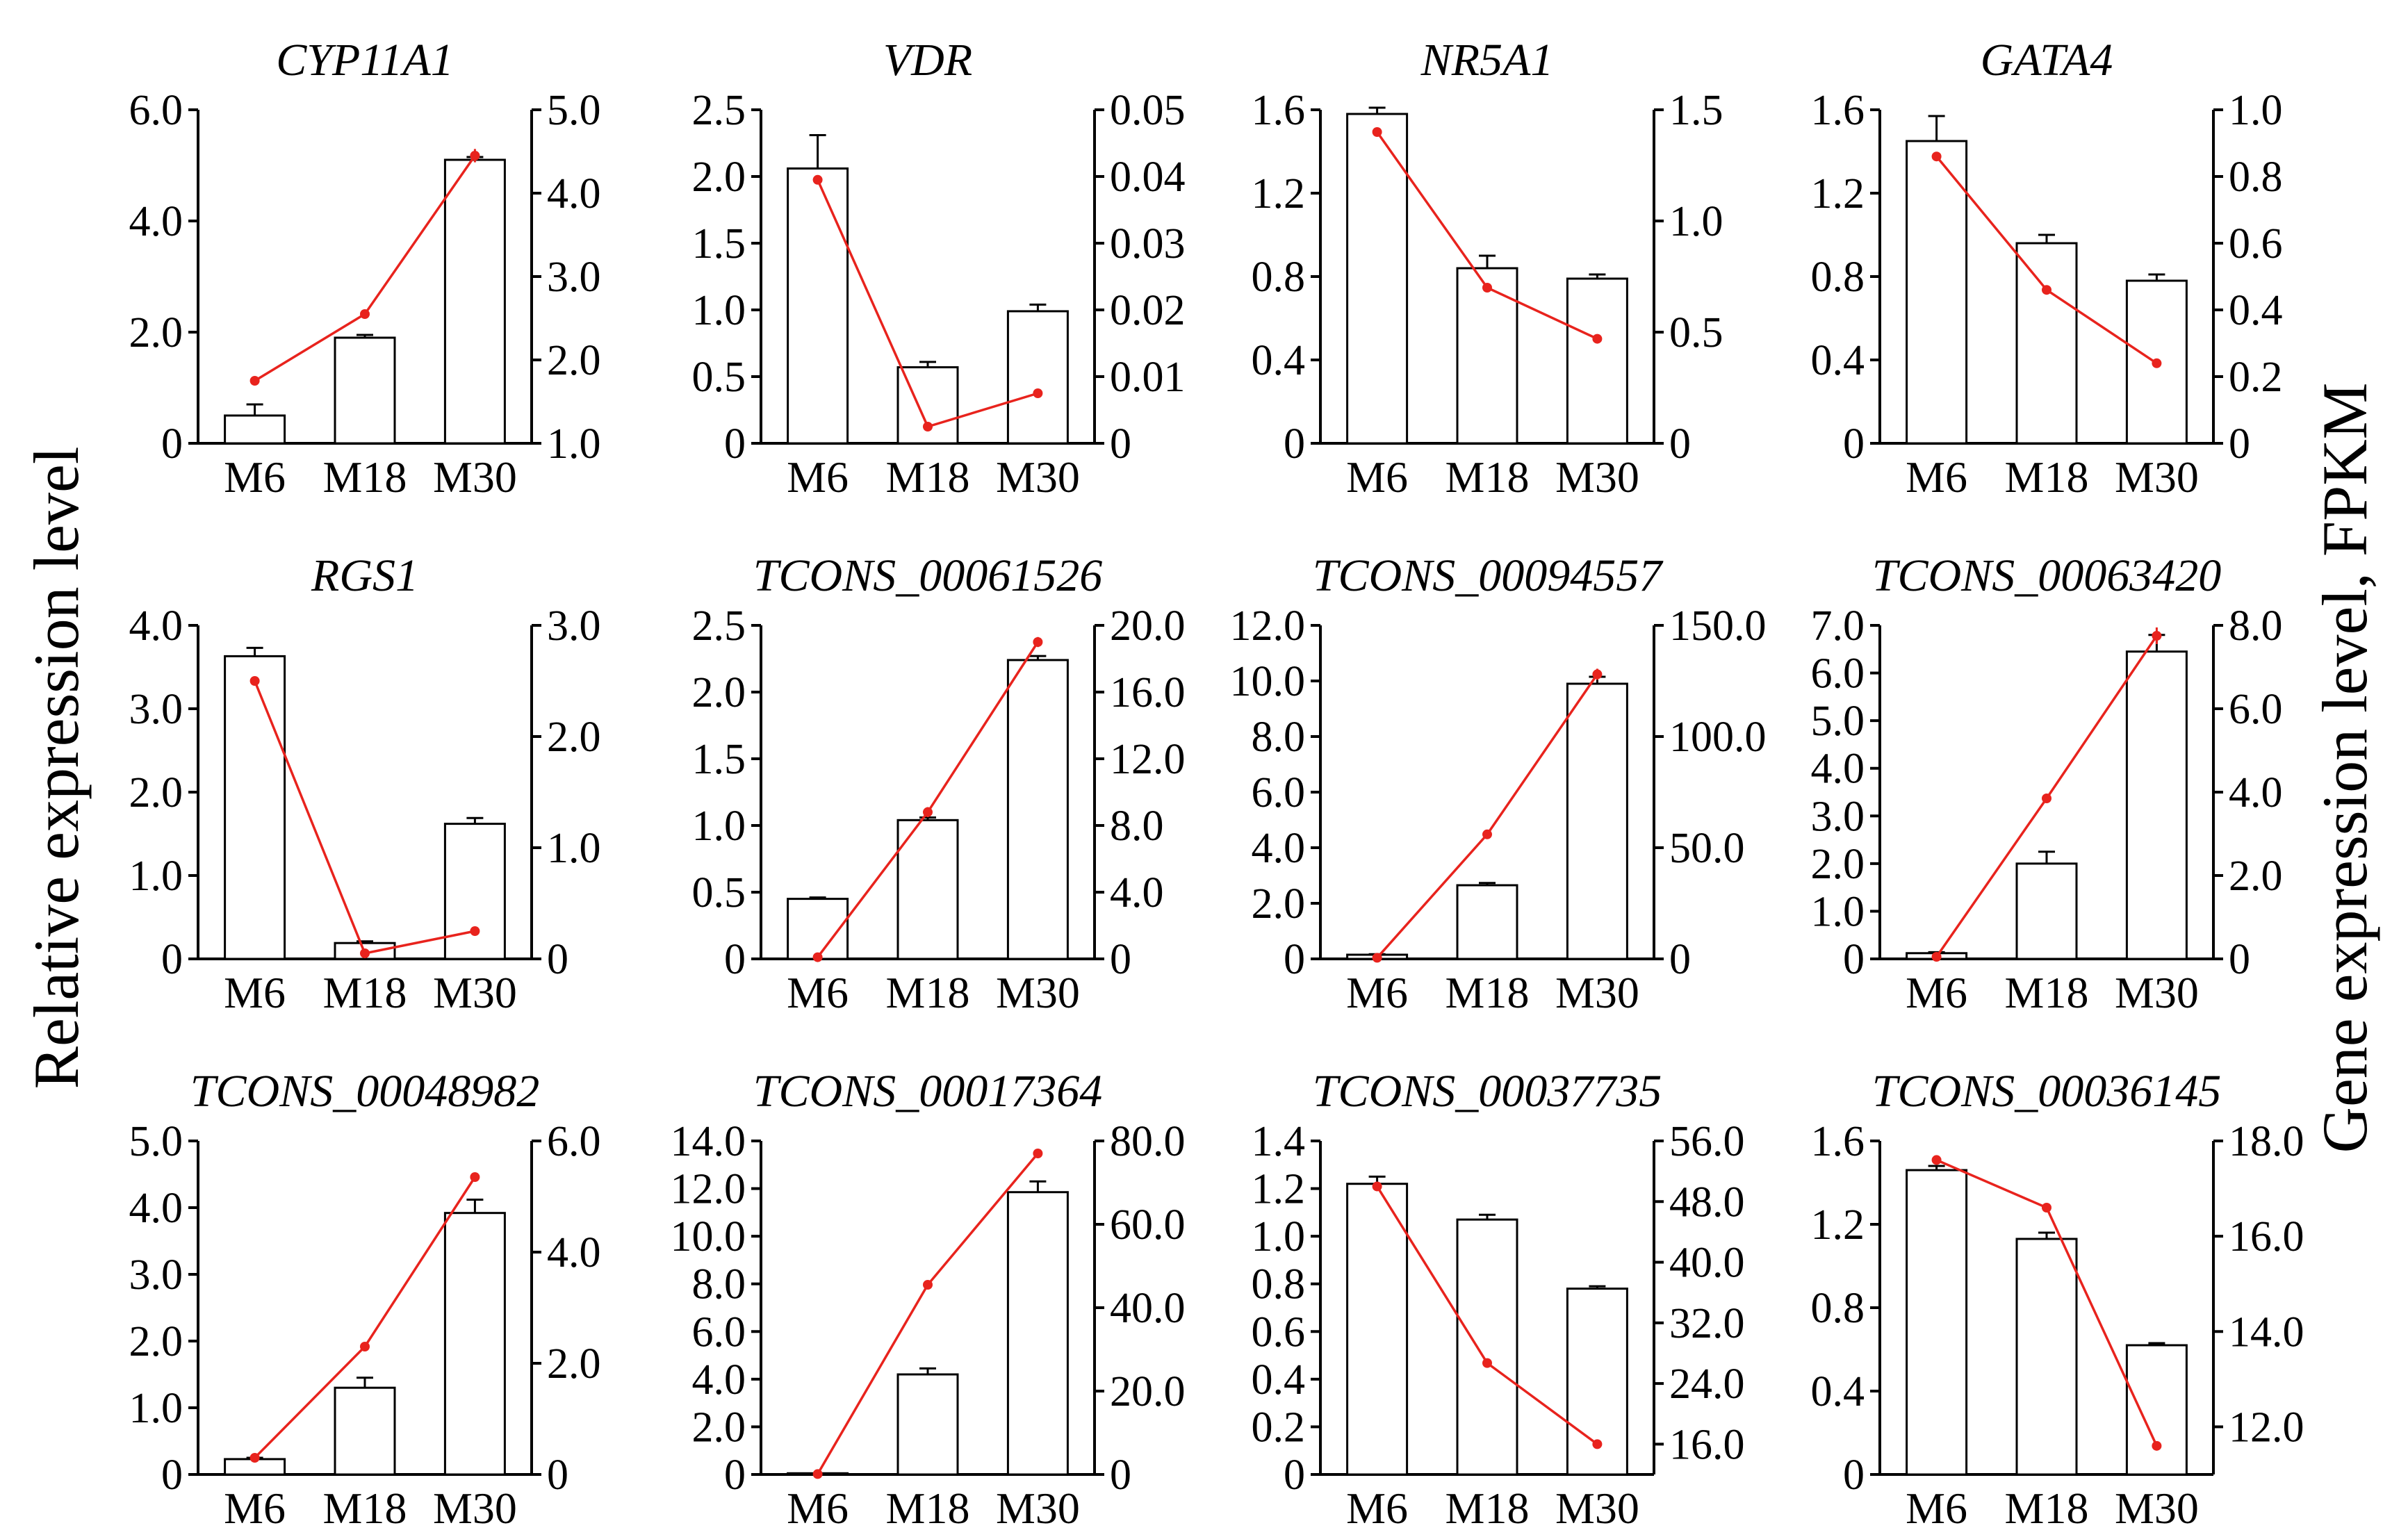 This screenshot has height=1537, width=2408. What do you see at coordinates (1148, 1141) in the screenshot?
I see `right-tick-label: 80.0` at bounding box center [1148, 1141].